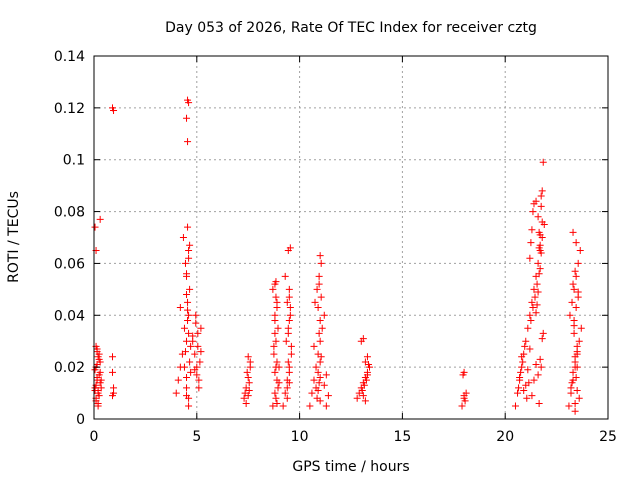  What do you see at coordinates (69, 57) in the screenshot?
I see `y-tick-label: 0.14` at bounding box center [69, 57].